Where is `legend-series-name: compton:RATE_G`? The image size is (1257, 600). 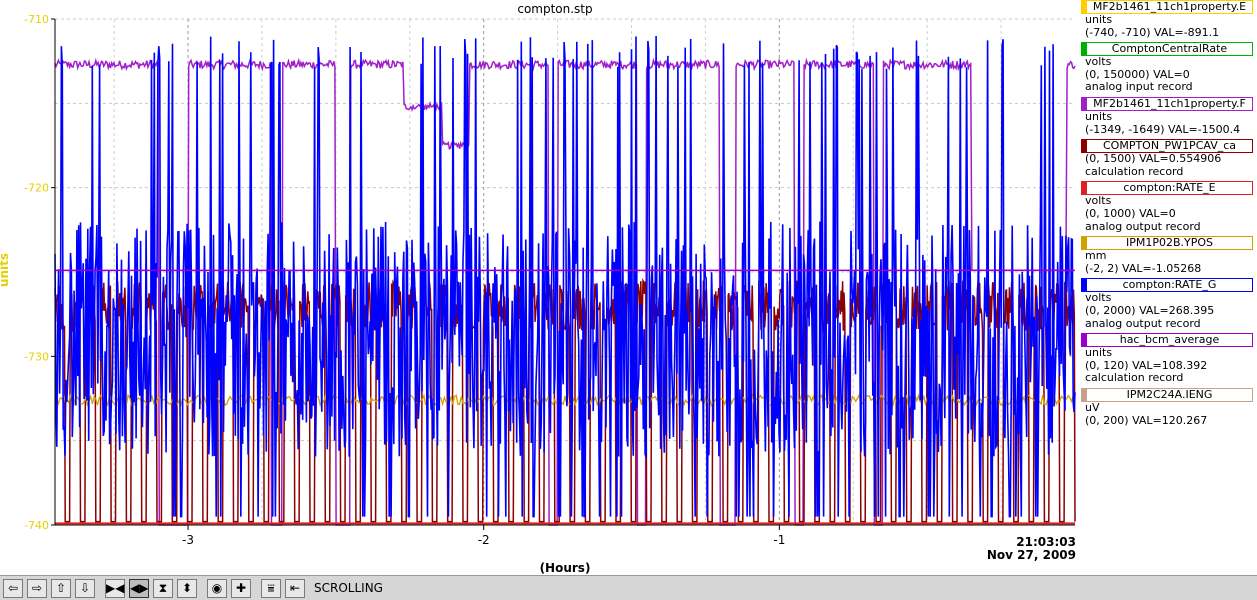 legend-series-name: compton:RATE_G is located at coordinates (1167, 285).